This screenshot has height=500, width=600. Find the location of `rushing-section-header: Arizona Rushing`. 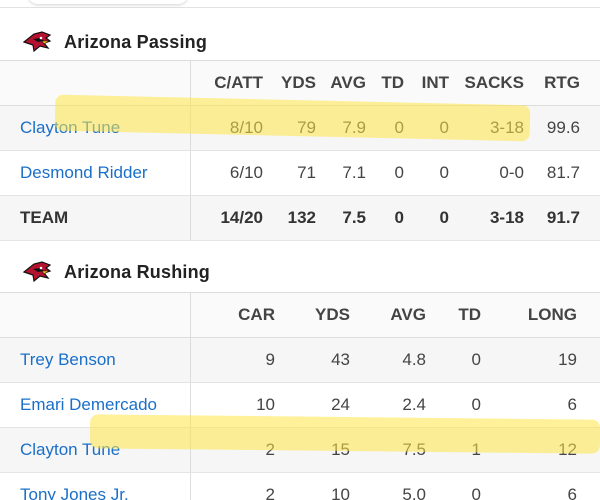

rushing-section-header: Arizona Rushing is located at coordinates (300, 272).